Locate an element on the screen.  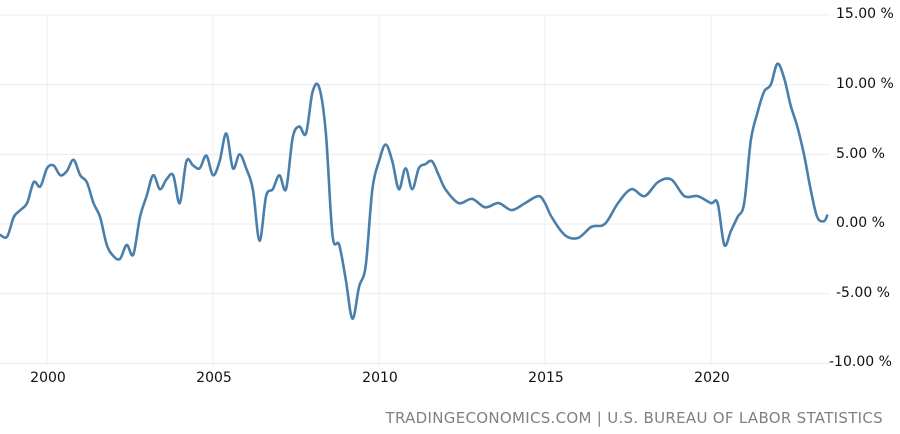
y-tick-label: 15.00 % is located at coordinates (865, 14).